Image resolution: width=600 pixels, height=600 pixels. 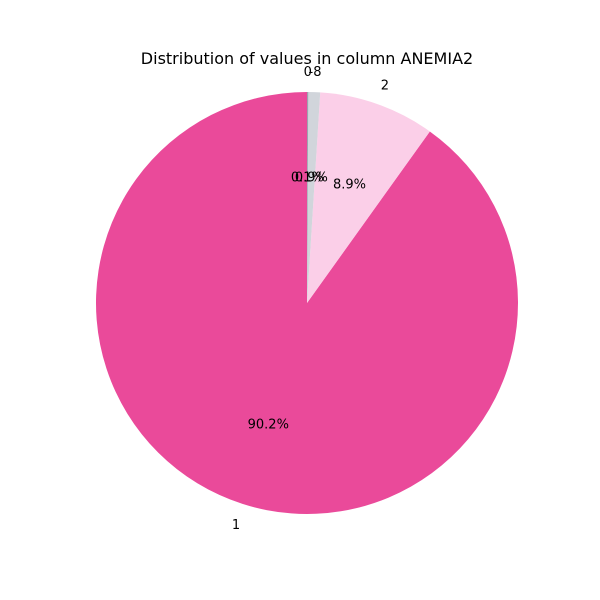 What do you see at coordinates (314, 198) in the screenshot?
I see `pie-slice--8` at bounding box center [314, 198].